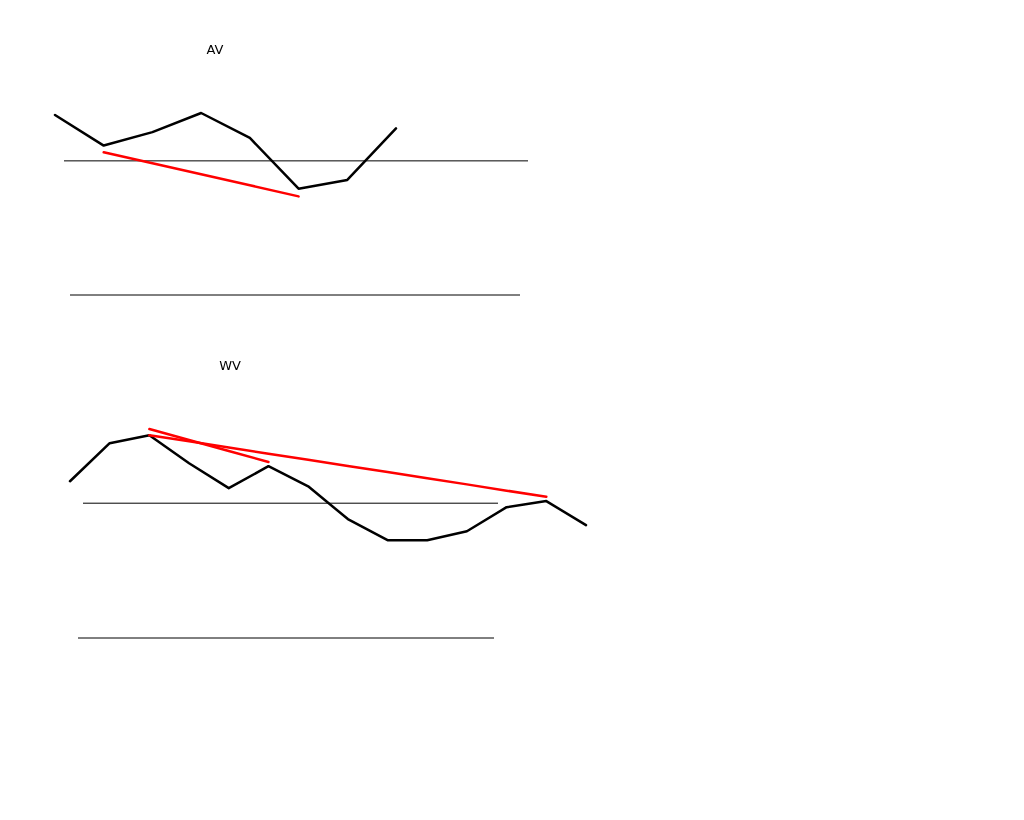  What do you see at coordinates (230, 365) in the screenshot?
I see `chart-title: WV` at bounding box center [230, 365].